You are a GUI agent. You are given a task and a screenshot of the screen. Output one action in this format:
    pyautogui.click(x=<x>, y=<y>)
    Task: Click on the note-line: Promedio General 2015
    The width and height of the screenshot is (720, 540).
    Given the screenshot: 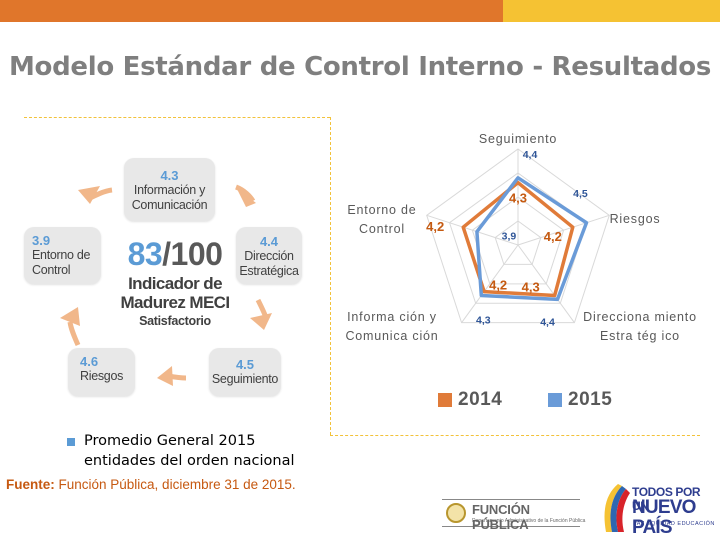 What is the action you would take?
    pyautogui.click(x=170, y=441)
    